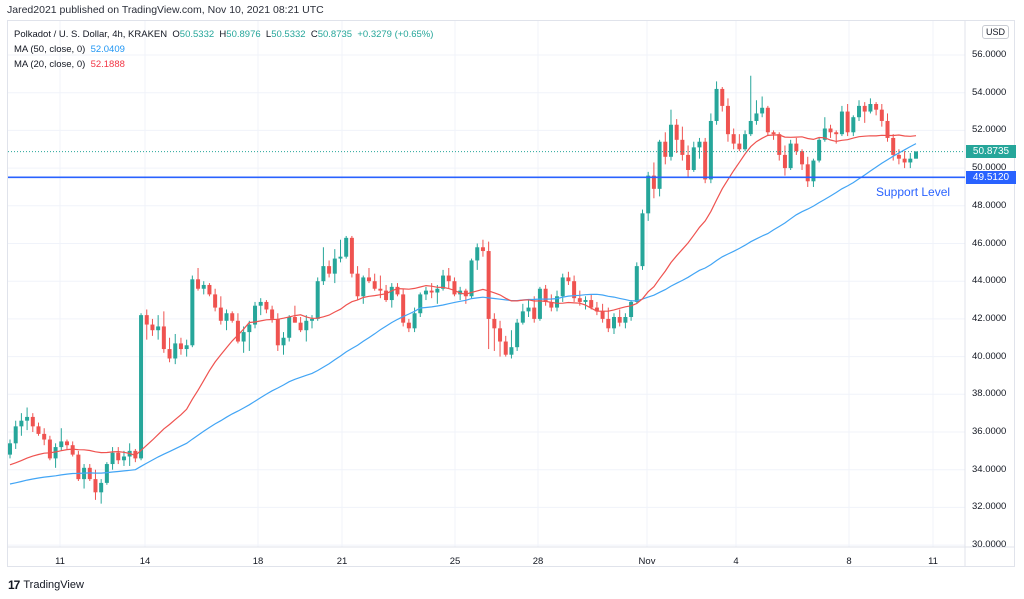 The width and height of the screenshot is (1024, 599). I want to click on time-tick-label: 14, so click(145, 561).